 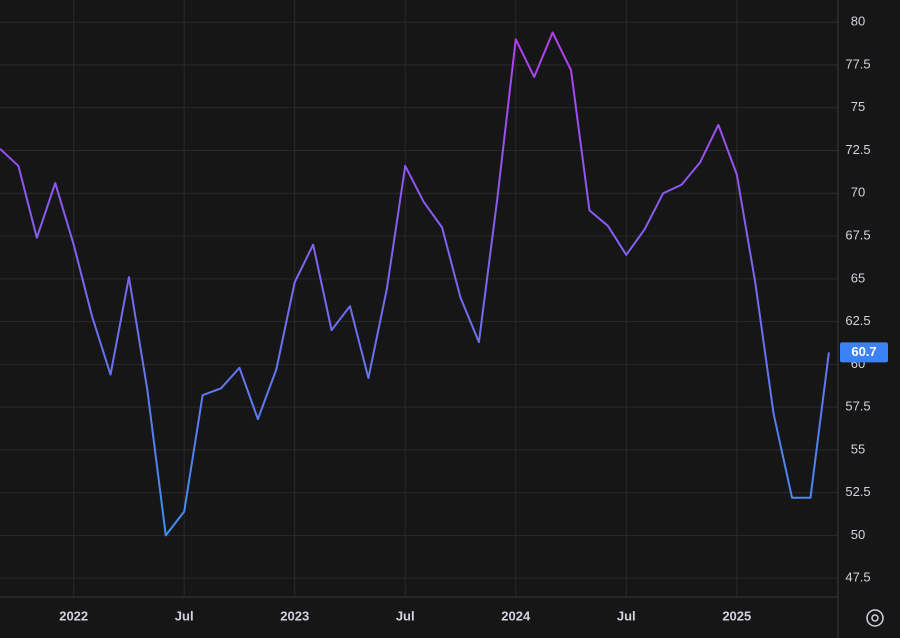 I want to click on x-tick-label: 2024, so click(x=516, y=615).